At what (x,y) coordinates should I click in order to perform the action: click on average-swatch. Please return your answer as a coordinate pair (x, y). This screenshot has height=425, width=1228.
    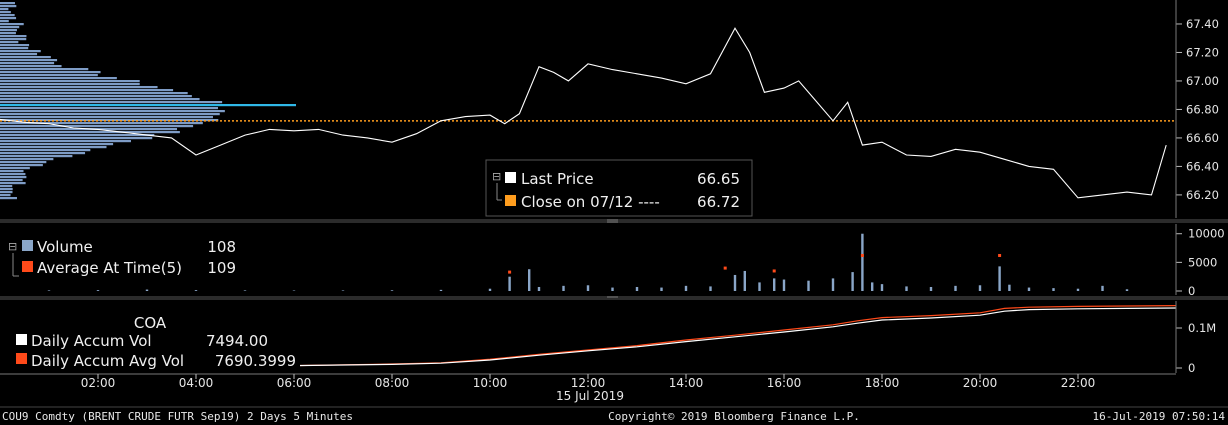
    Looking at the image, I should click on (27, 266).